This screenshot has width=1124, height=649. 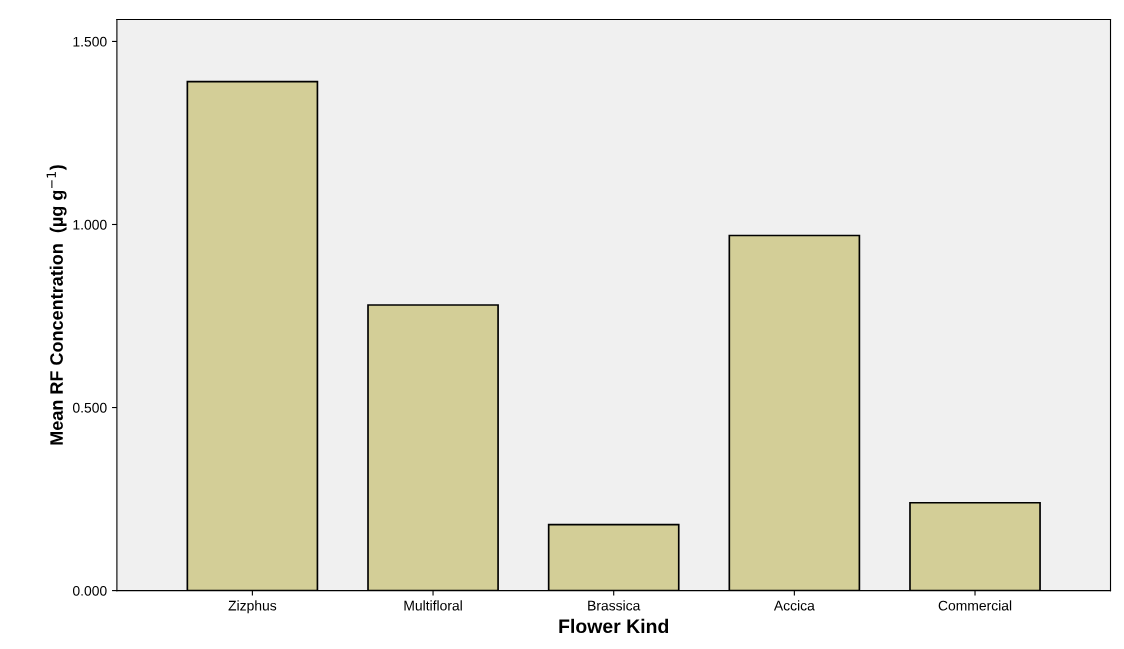 I want to click on x-tick-label: Commercial, so click(x=975, y=605).